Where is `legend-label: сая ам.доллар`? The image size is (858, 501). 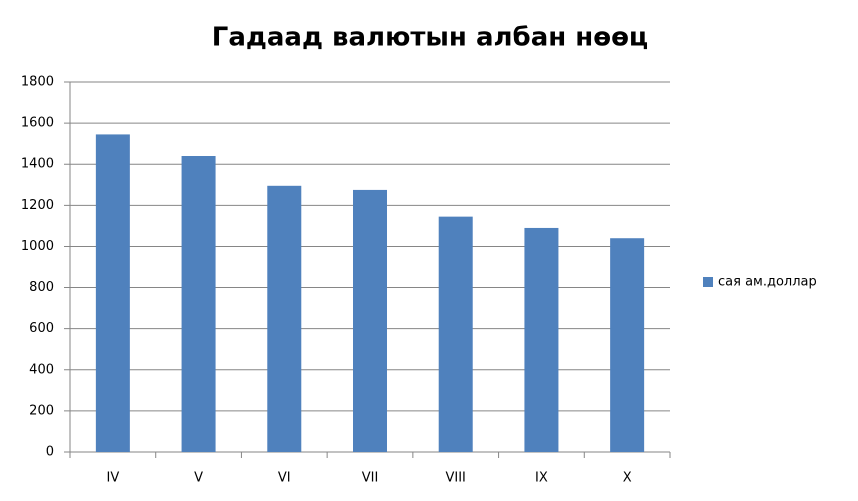 legend-label: сая ам.доллар is located at coordinates (767, 282).